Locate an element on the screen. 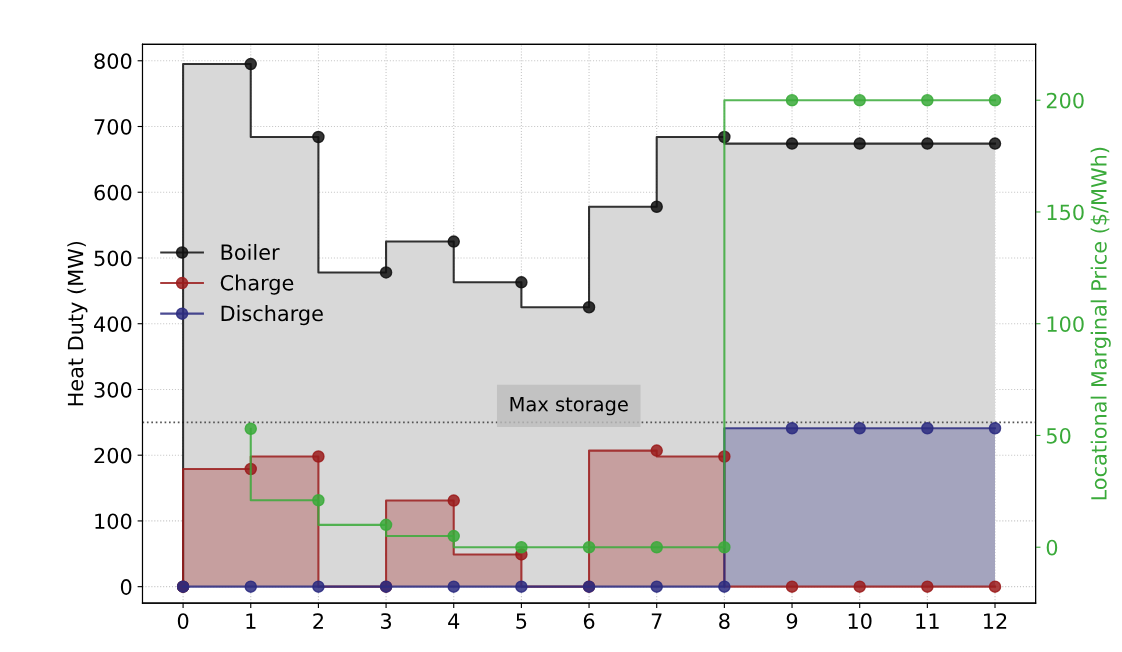  y-tick-label: 200 is located at coordinates (113, 455).